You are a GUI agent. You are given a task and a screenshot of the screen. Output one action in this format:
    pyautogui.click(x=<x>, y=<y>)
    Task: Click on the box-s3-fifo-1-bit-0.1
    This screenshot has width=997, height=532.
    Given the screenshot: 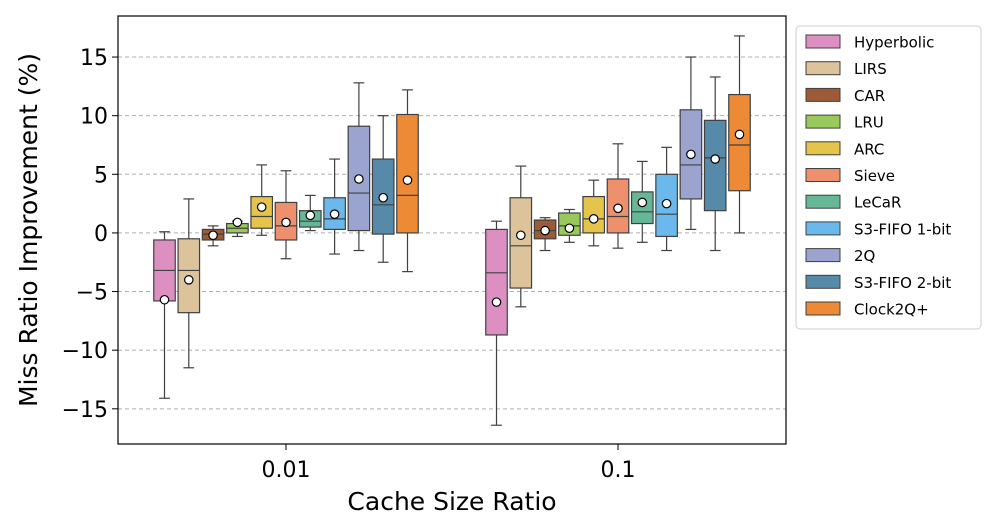 What is the action you would take?
    pyautogui.click(x=666, y=199)
    